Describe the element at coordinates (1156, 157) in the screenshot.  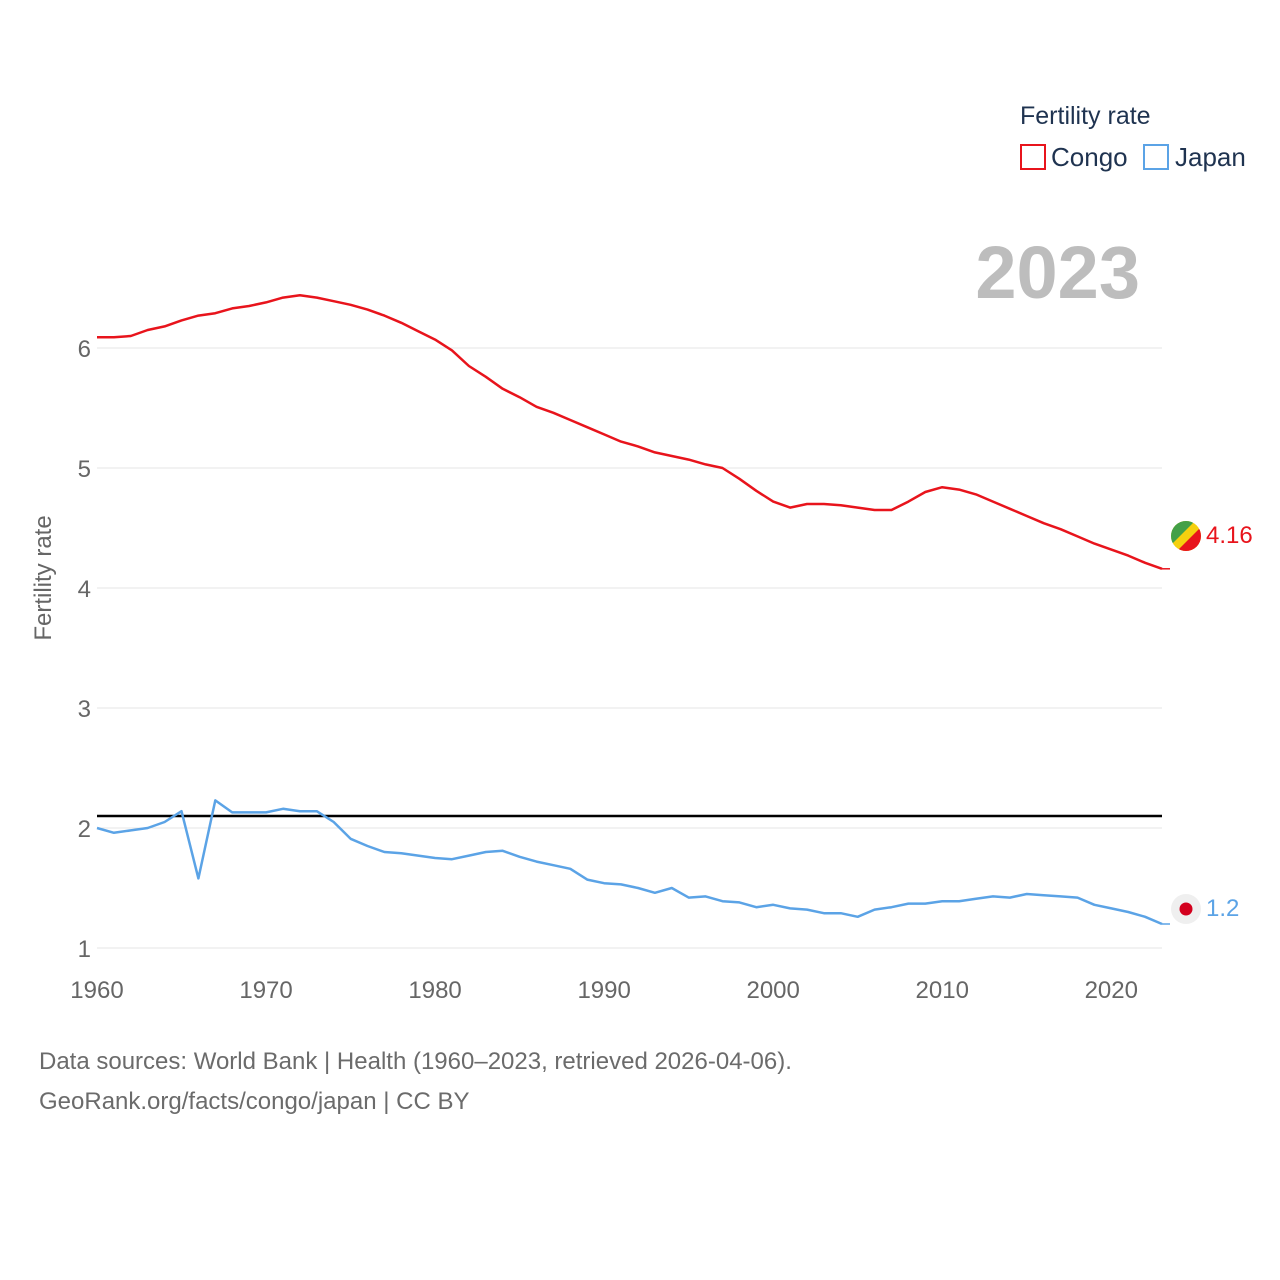
I see `legend-swatch-japan` at that location.